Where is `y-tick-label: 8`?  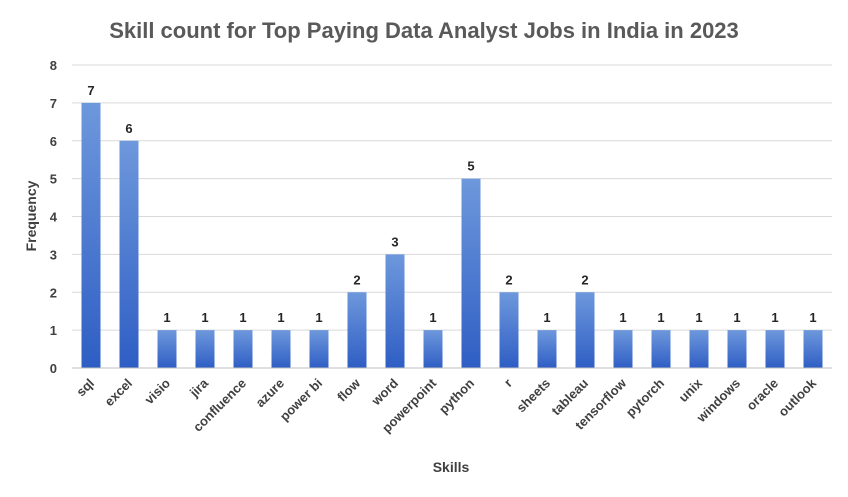 y-tick-label: 8 is located at coordinates (53, 65).